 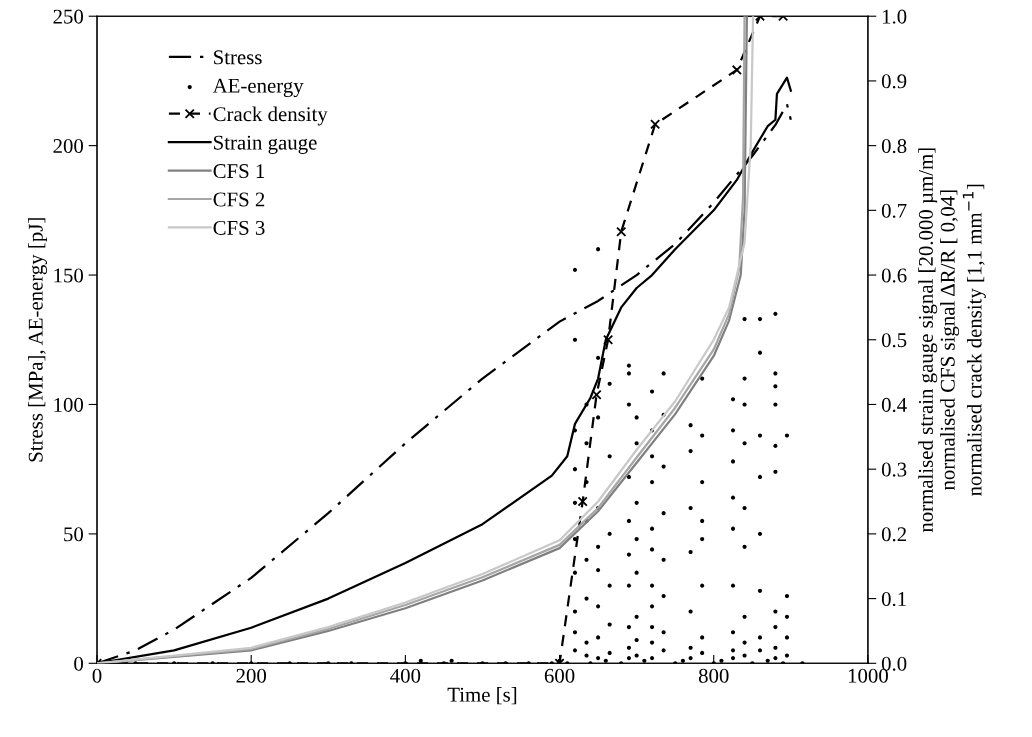 What do you see at coordinates (894, 340) in the screenshot?
I see `y2-tick-label: 0.5` at bounding box center [894, 340].